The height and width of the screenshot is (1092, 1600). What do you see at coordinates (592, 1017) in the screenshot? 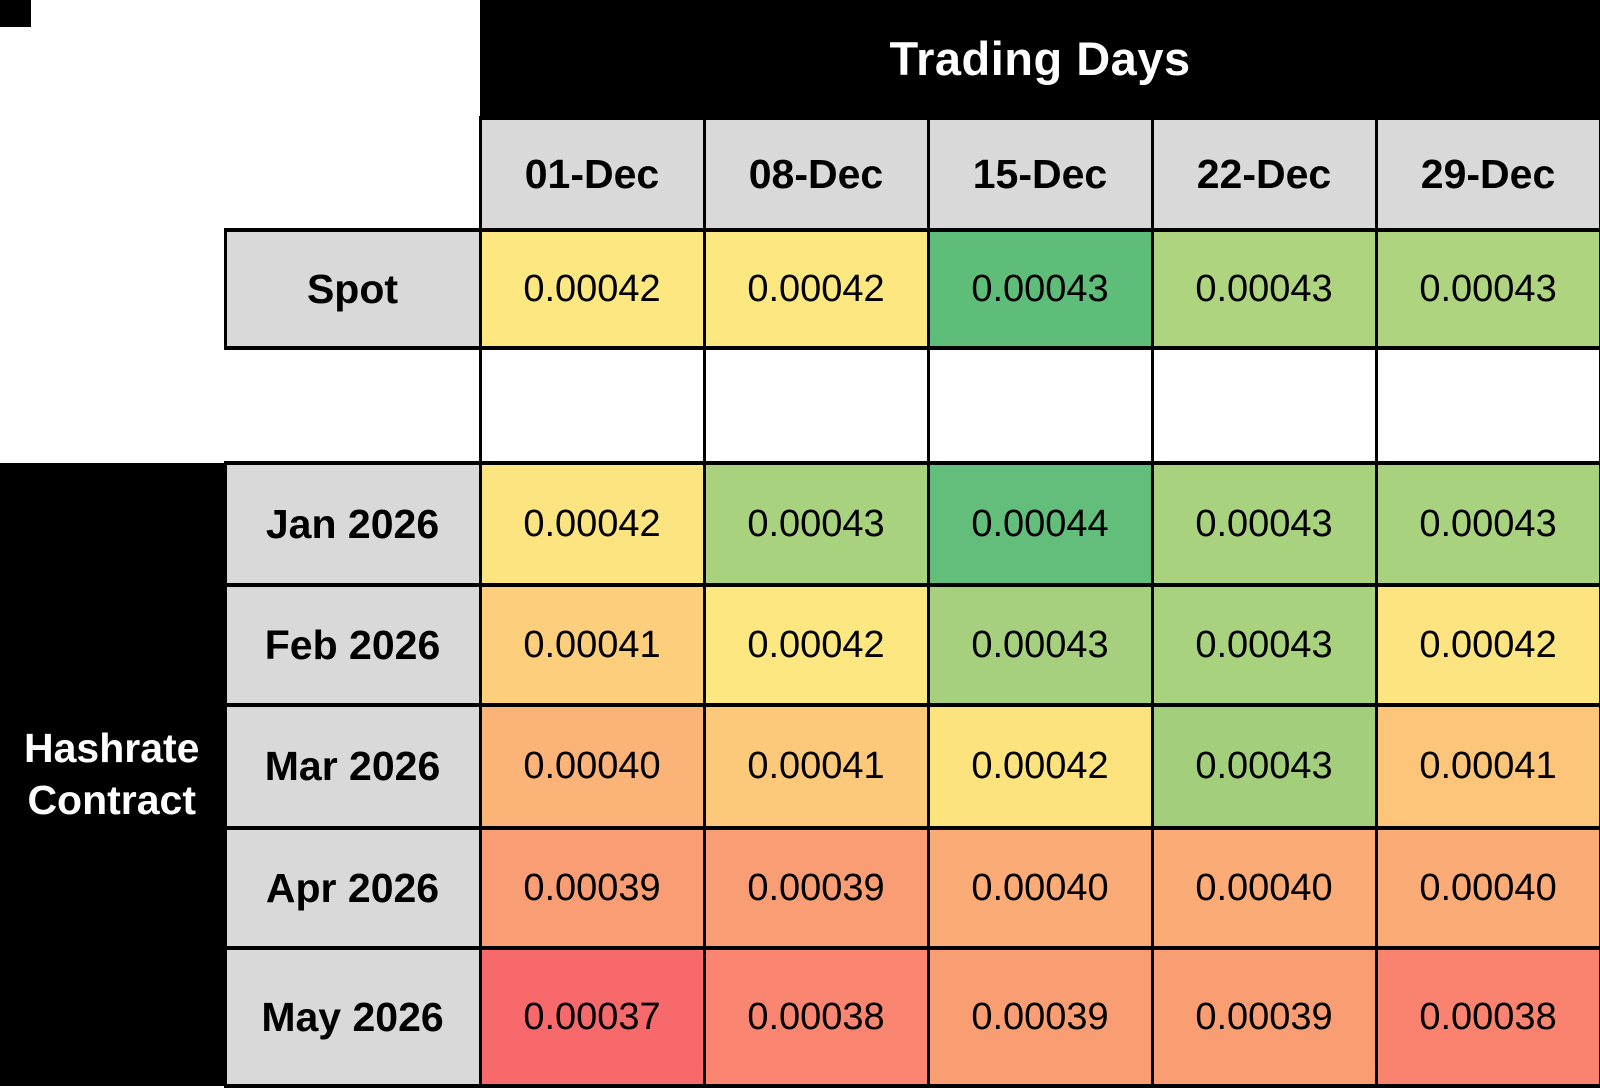
I see `heatmap-cell: 0.00037` at bounding box center [592, 1017].